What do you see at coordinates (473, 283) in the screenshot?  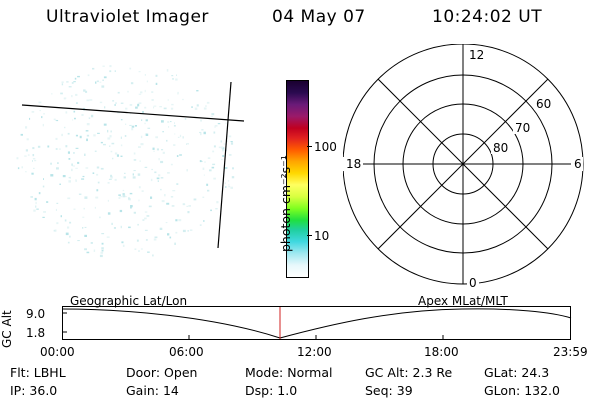 I see `mlt-label-bottom: 0` at bounding box center [473, 283].